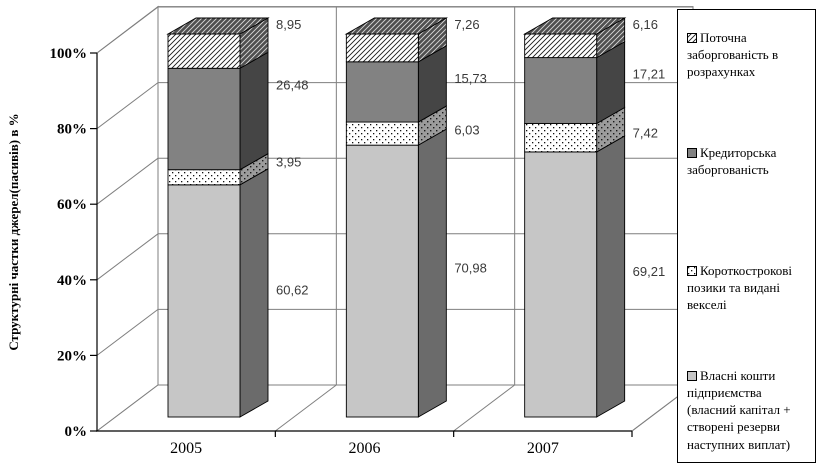  Describe the element at coordinates (692, 376) in the screenshot. I see `legend-swatch-solid-light` at that location.